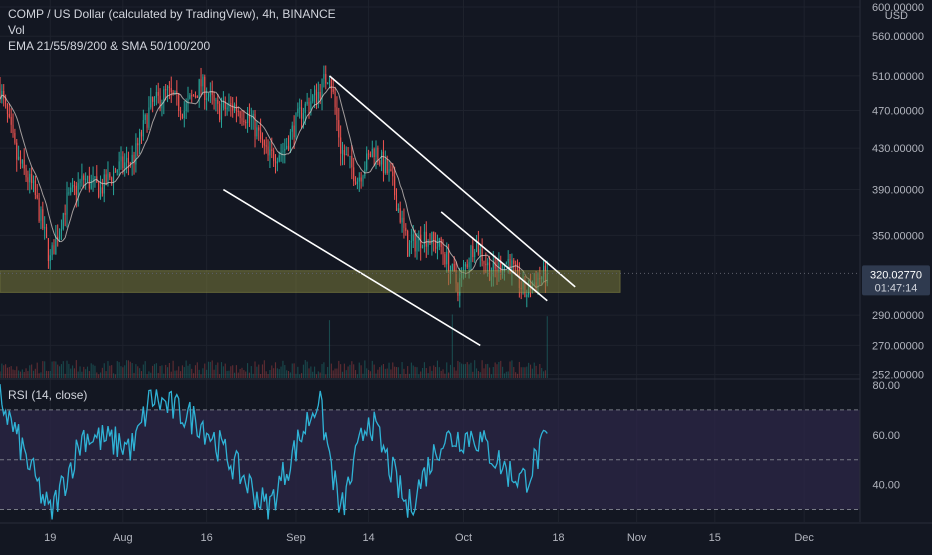 This screenshot has height=555, width=932. What do you see at coordinates (310, 281) in the screenshot?
I see `support-zone` at bounding box center [310, 281].